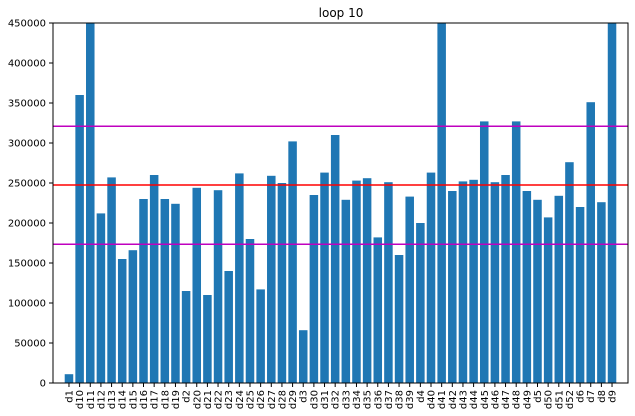  Describe the element at coordinates (272, 399) in the screenshot. I see `x-tick-label-d27: d27` at that location.